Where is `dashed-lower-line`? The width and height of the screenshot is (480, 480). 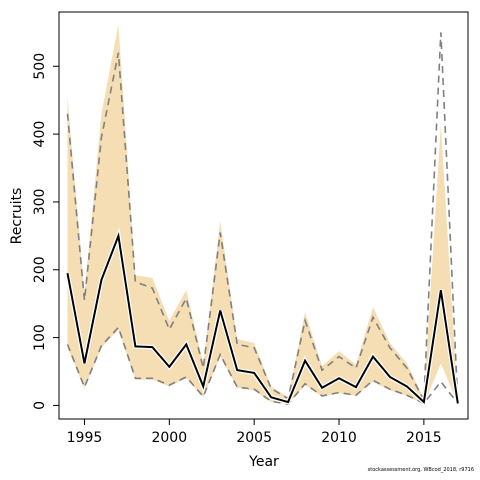
dashed-lower-line is located at coordinates (262, 365).